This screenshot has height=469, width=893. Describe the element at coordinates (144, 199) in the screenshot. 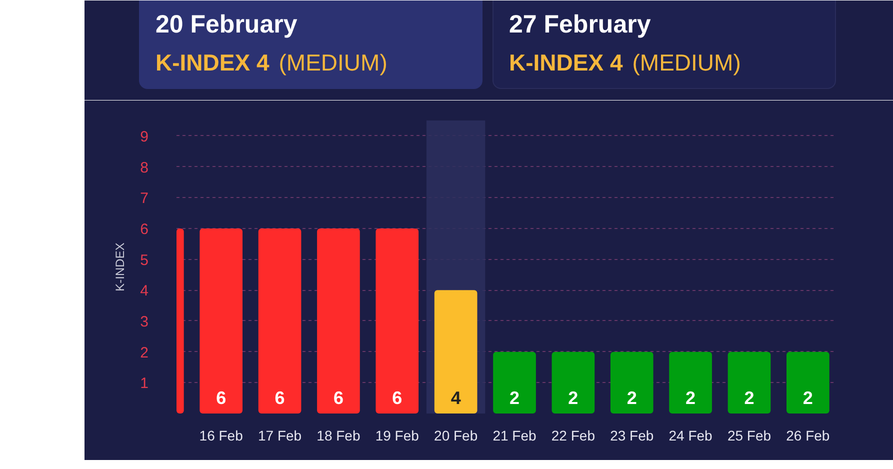

I see `y-tick-label: 7` at that location.